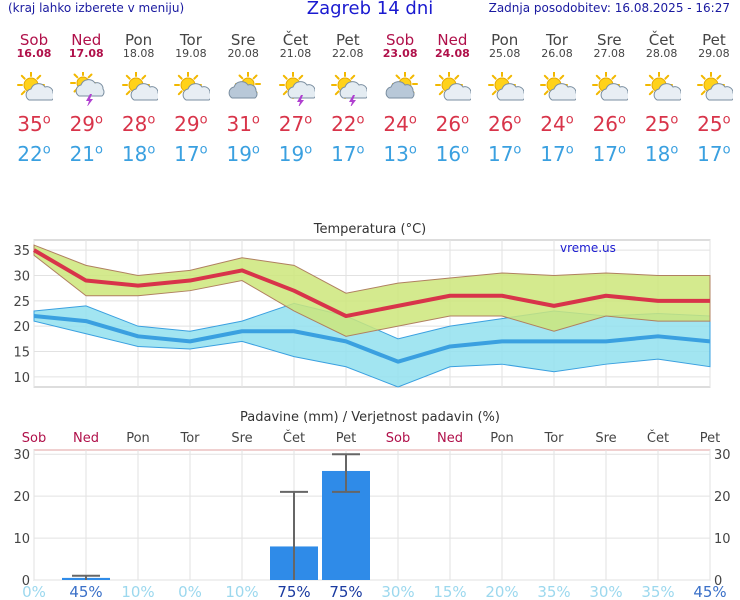 The image size is (740, 600). I want to click on max-temperature: 31o, so click(243, 124).